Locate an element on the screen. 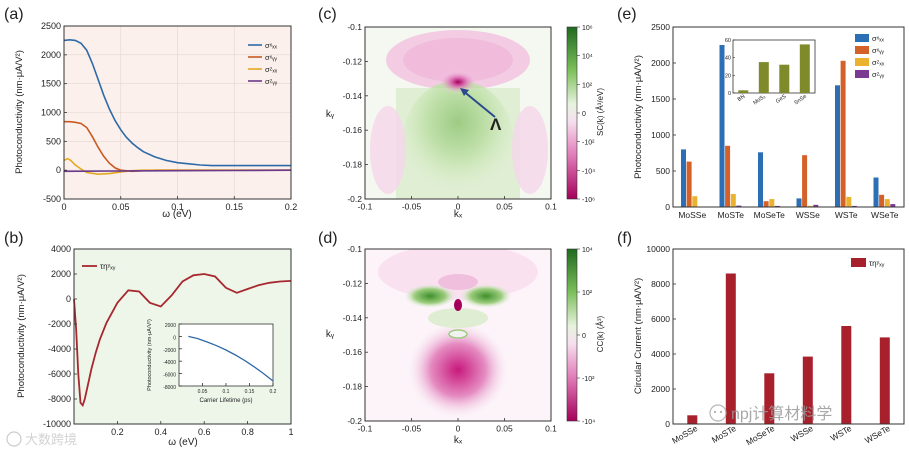 This screenshot has height=458, width=909. panel-b-ytick-label: 4000 is located at coordinates (61, 249).